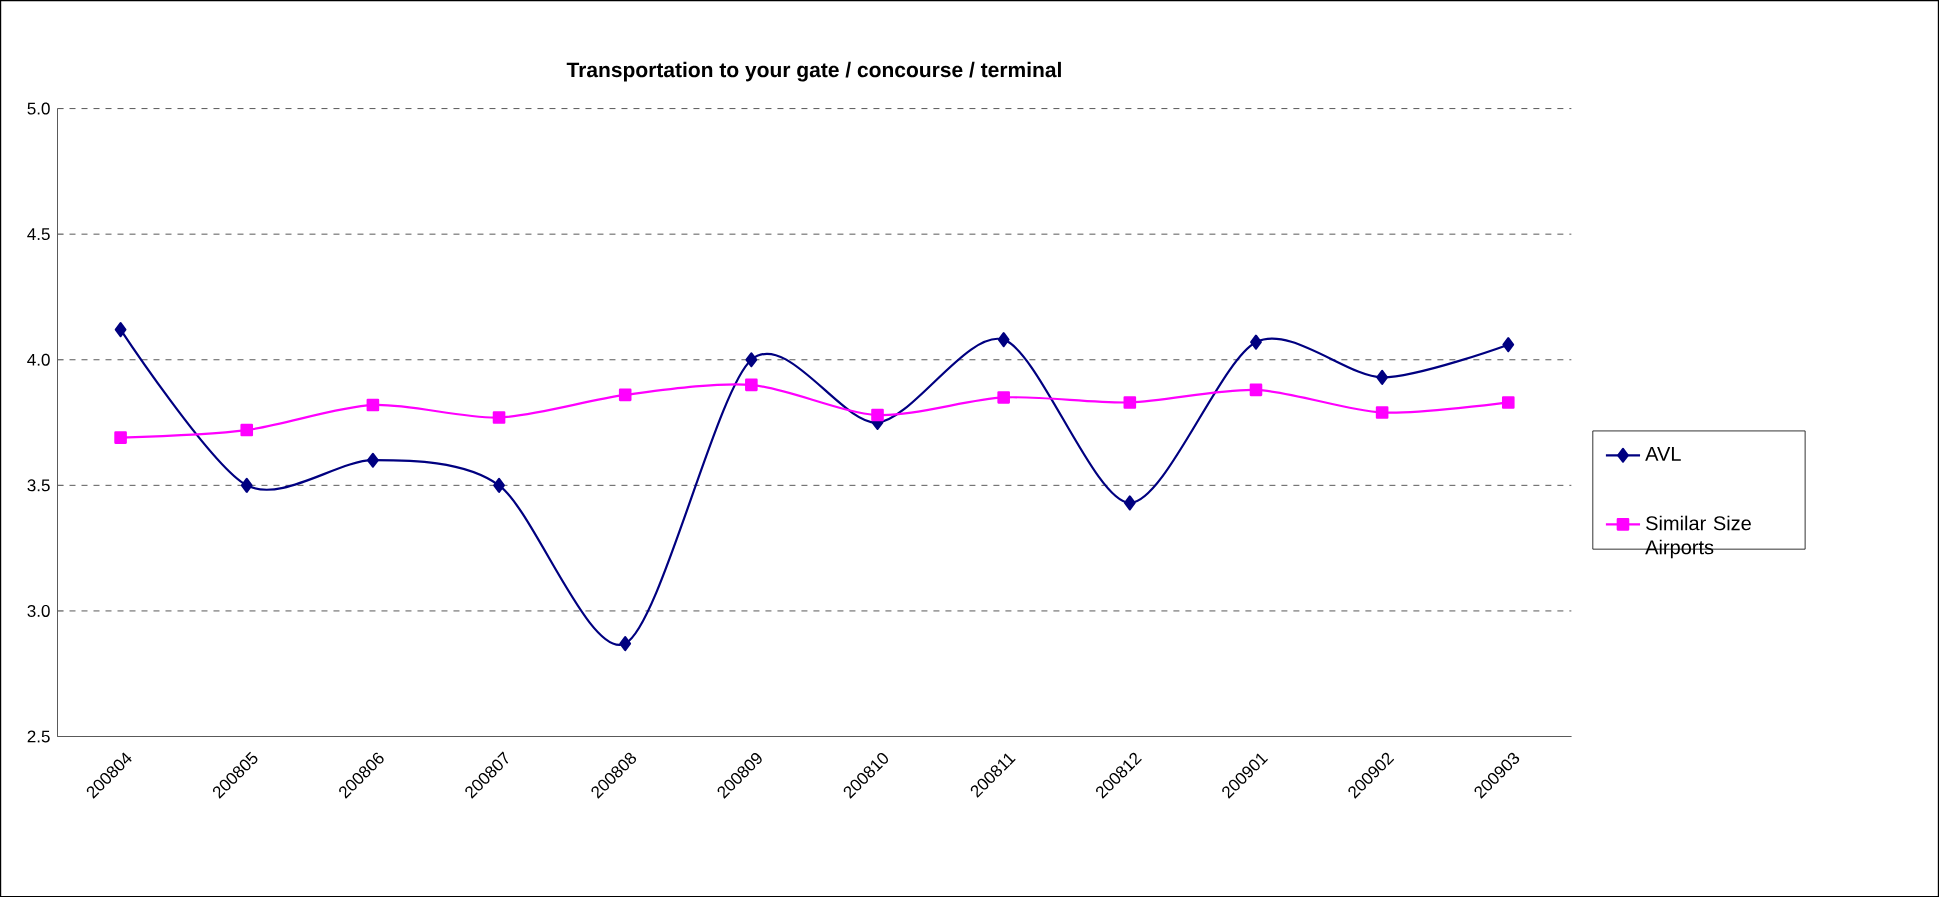  What do you see at coordinates (38, 485) in the screenshot?
I see `y-tick-label: 3.5` at bounding box center [38, 485].